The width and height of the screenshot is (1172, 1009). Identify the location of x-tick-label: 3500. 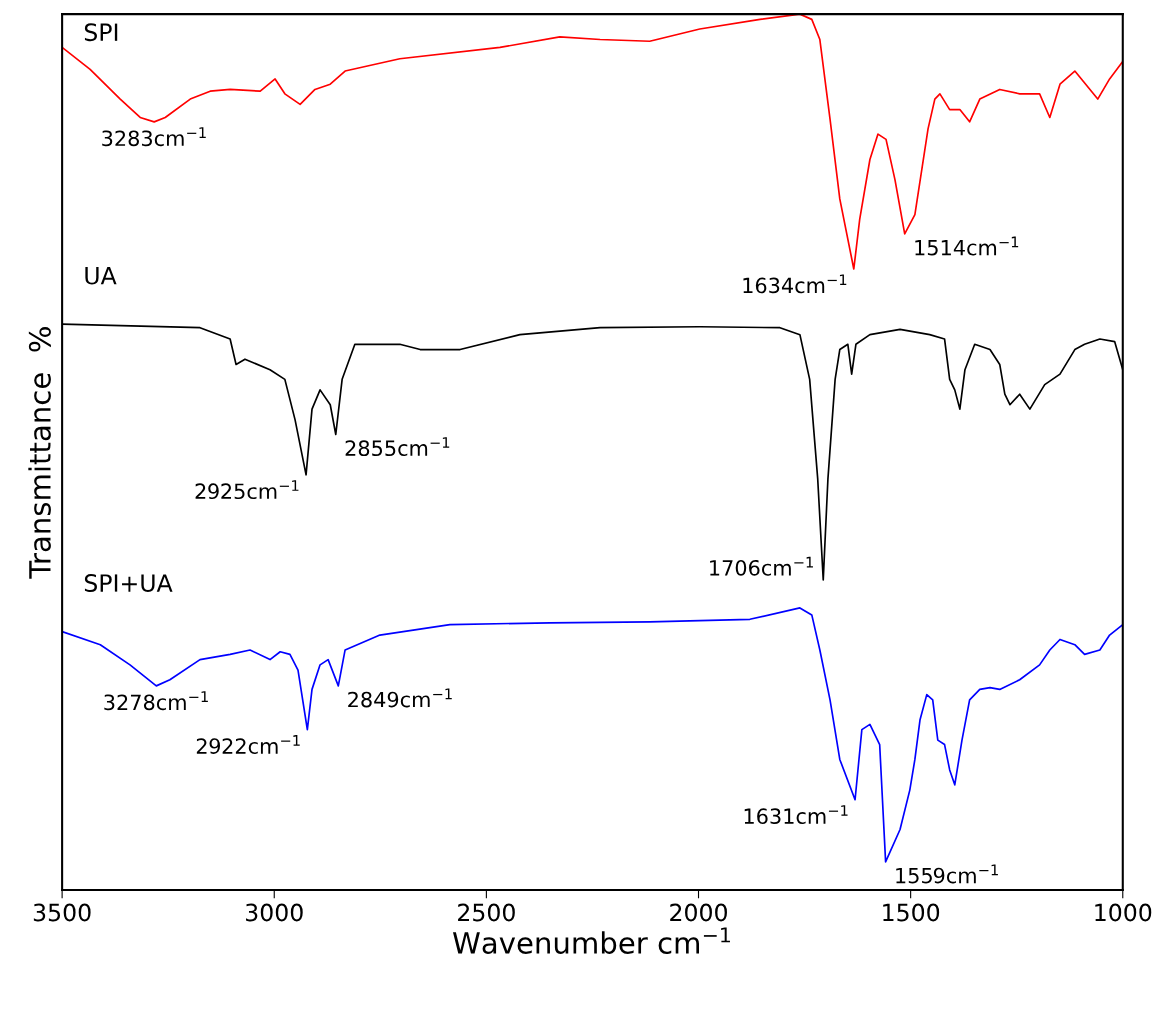
(62, 912).